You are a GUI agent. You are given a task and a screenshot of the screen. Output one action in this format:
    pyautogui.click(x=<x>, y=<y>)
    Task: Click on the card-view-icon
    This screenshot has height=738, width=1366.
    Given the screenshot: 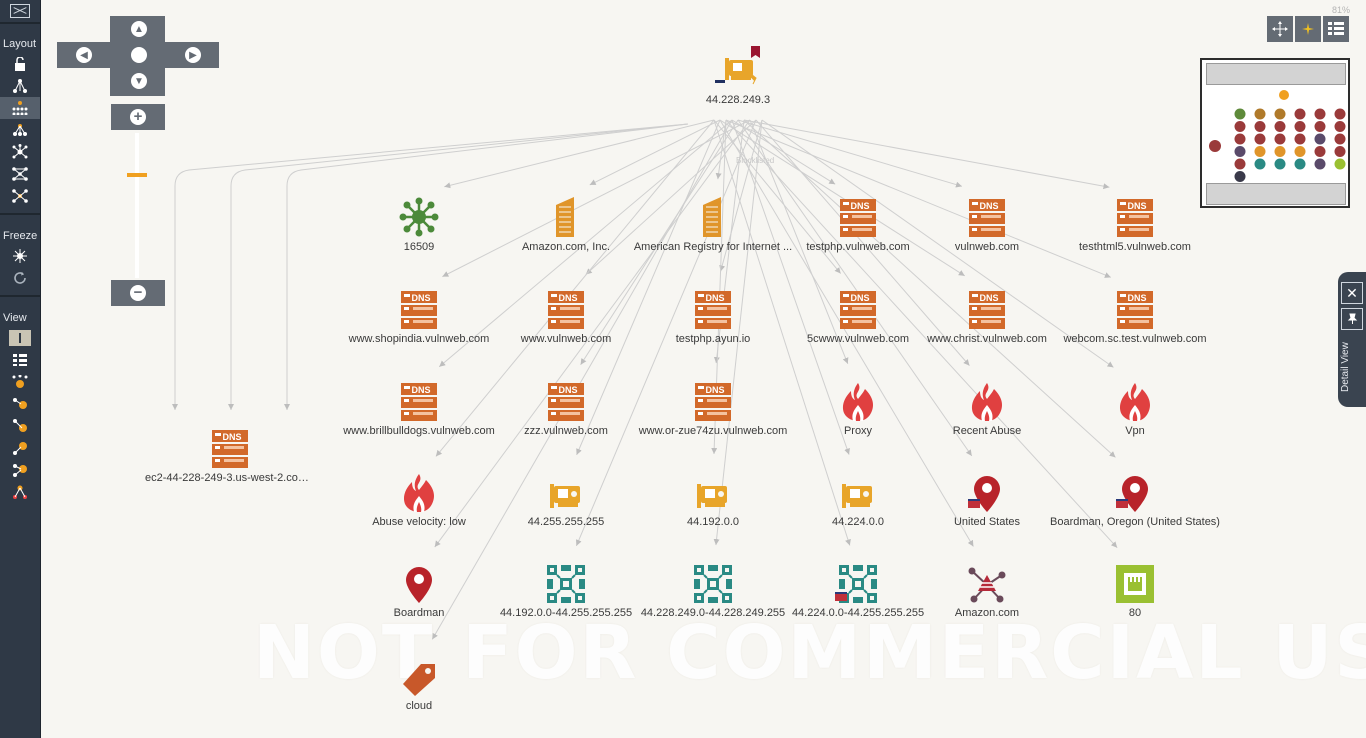 What is the action you would take?
    pyautogui.click(x=20, y=338)
    